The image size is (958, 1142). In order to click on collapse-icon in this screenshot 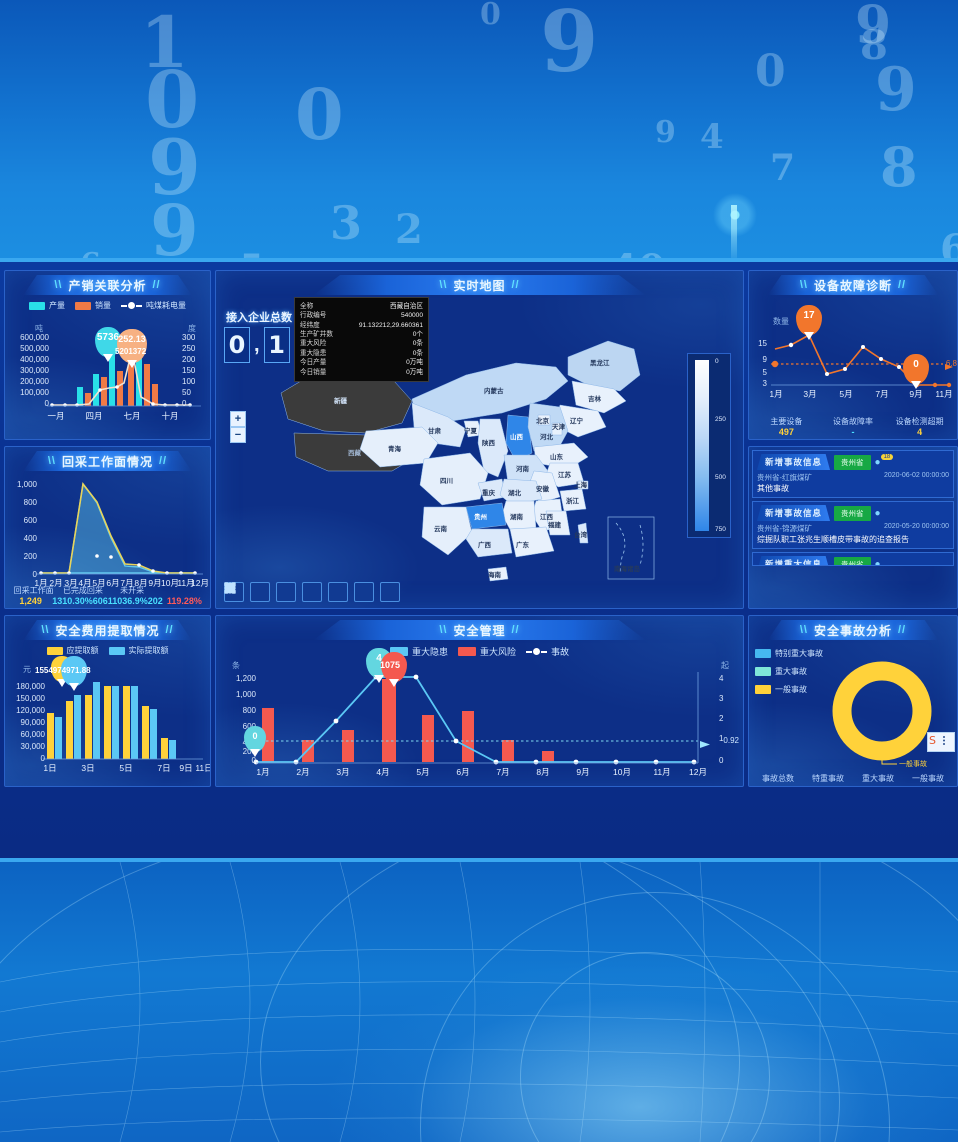, I will do `click(260, 592)`.